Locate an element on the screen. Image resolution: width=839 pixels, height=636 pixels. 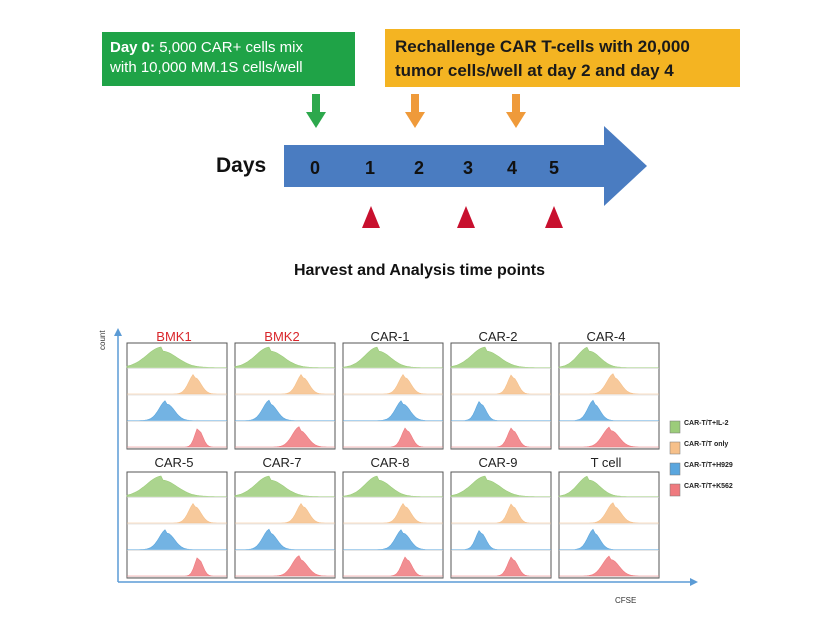
day-2: 2 is located at coordinates (418, 168).